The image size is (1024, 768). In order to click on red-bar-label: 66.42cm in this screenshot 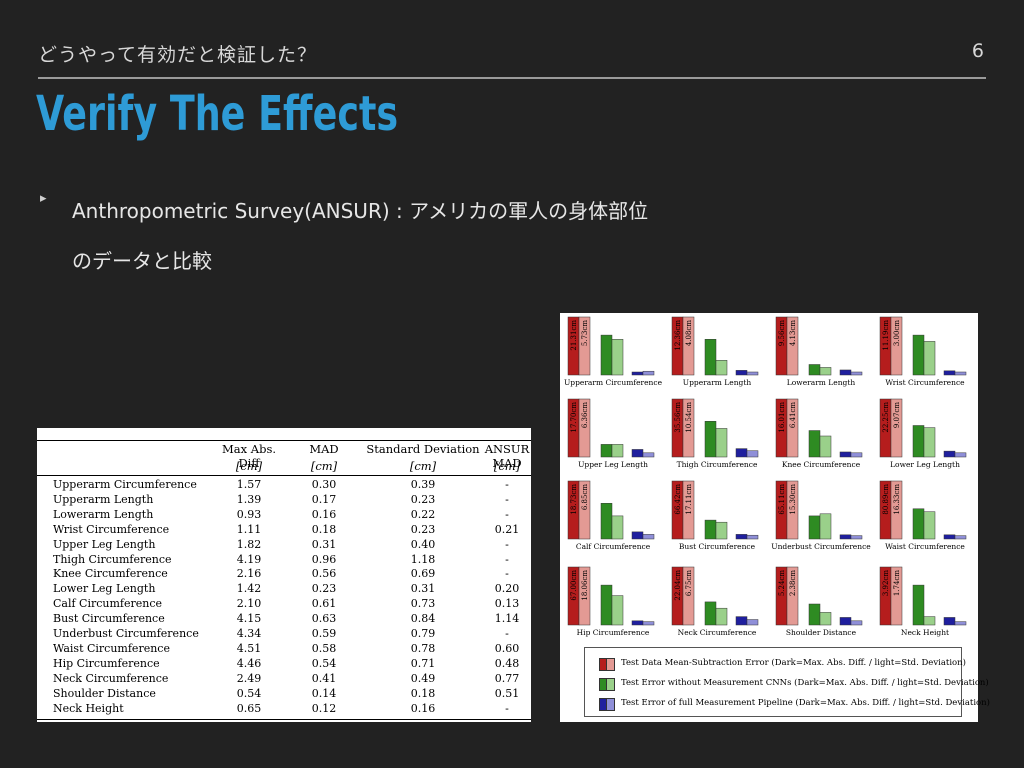, I will do `click(678, 499)`.